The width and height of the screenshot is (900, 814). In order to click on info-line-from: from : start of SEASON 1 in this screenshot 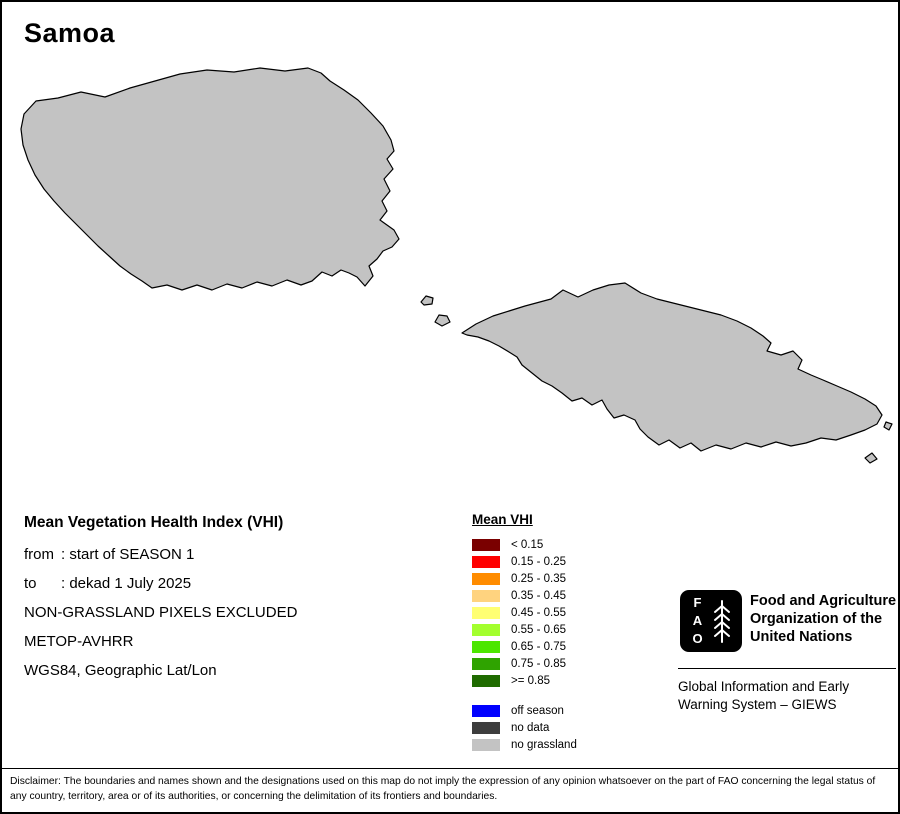, I will do `click(160, 554)`.